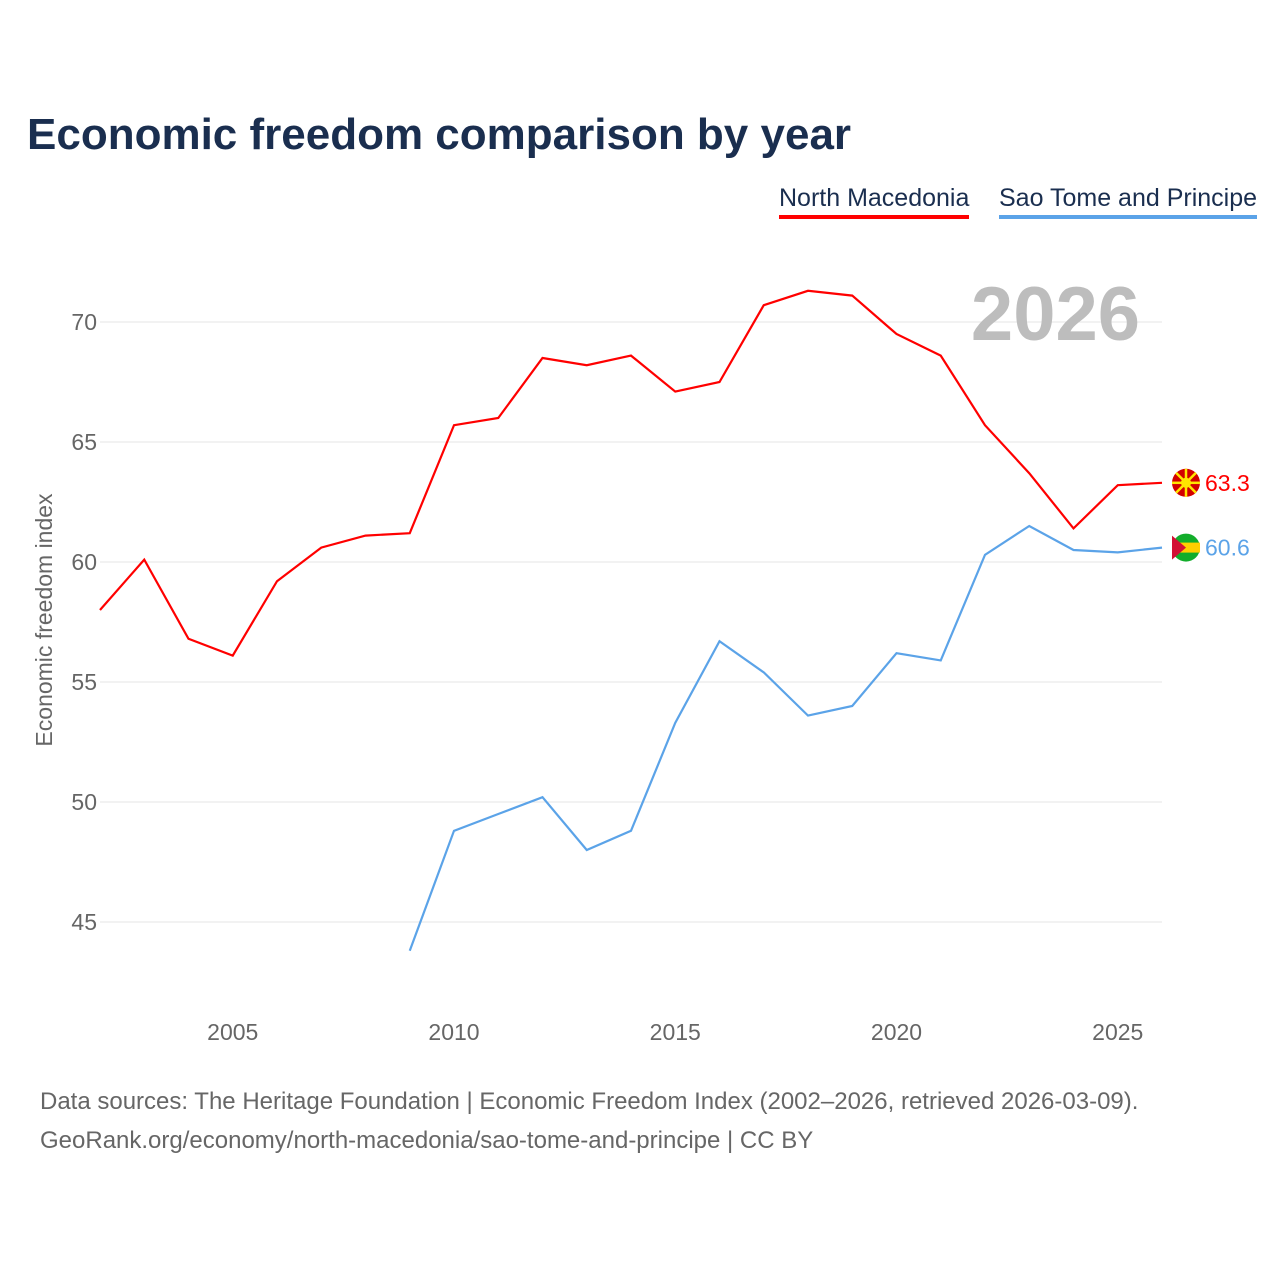 This screenshot has height=1280, width=1280. Describe the element at coordinates (1179, 547) in the screenshot. I see `flag-triangle` at that location.